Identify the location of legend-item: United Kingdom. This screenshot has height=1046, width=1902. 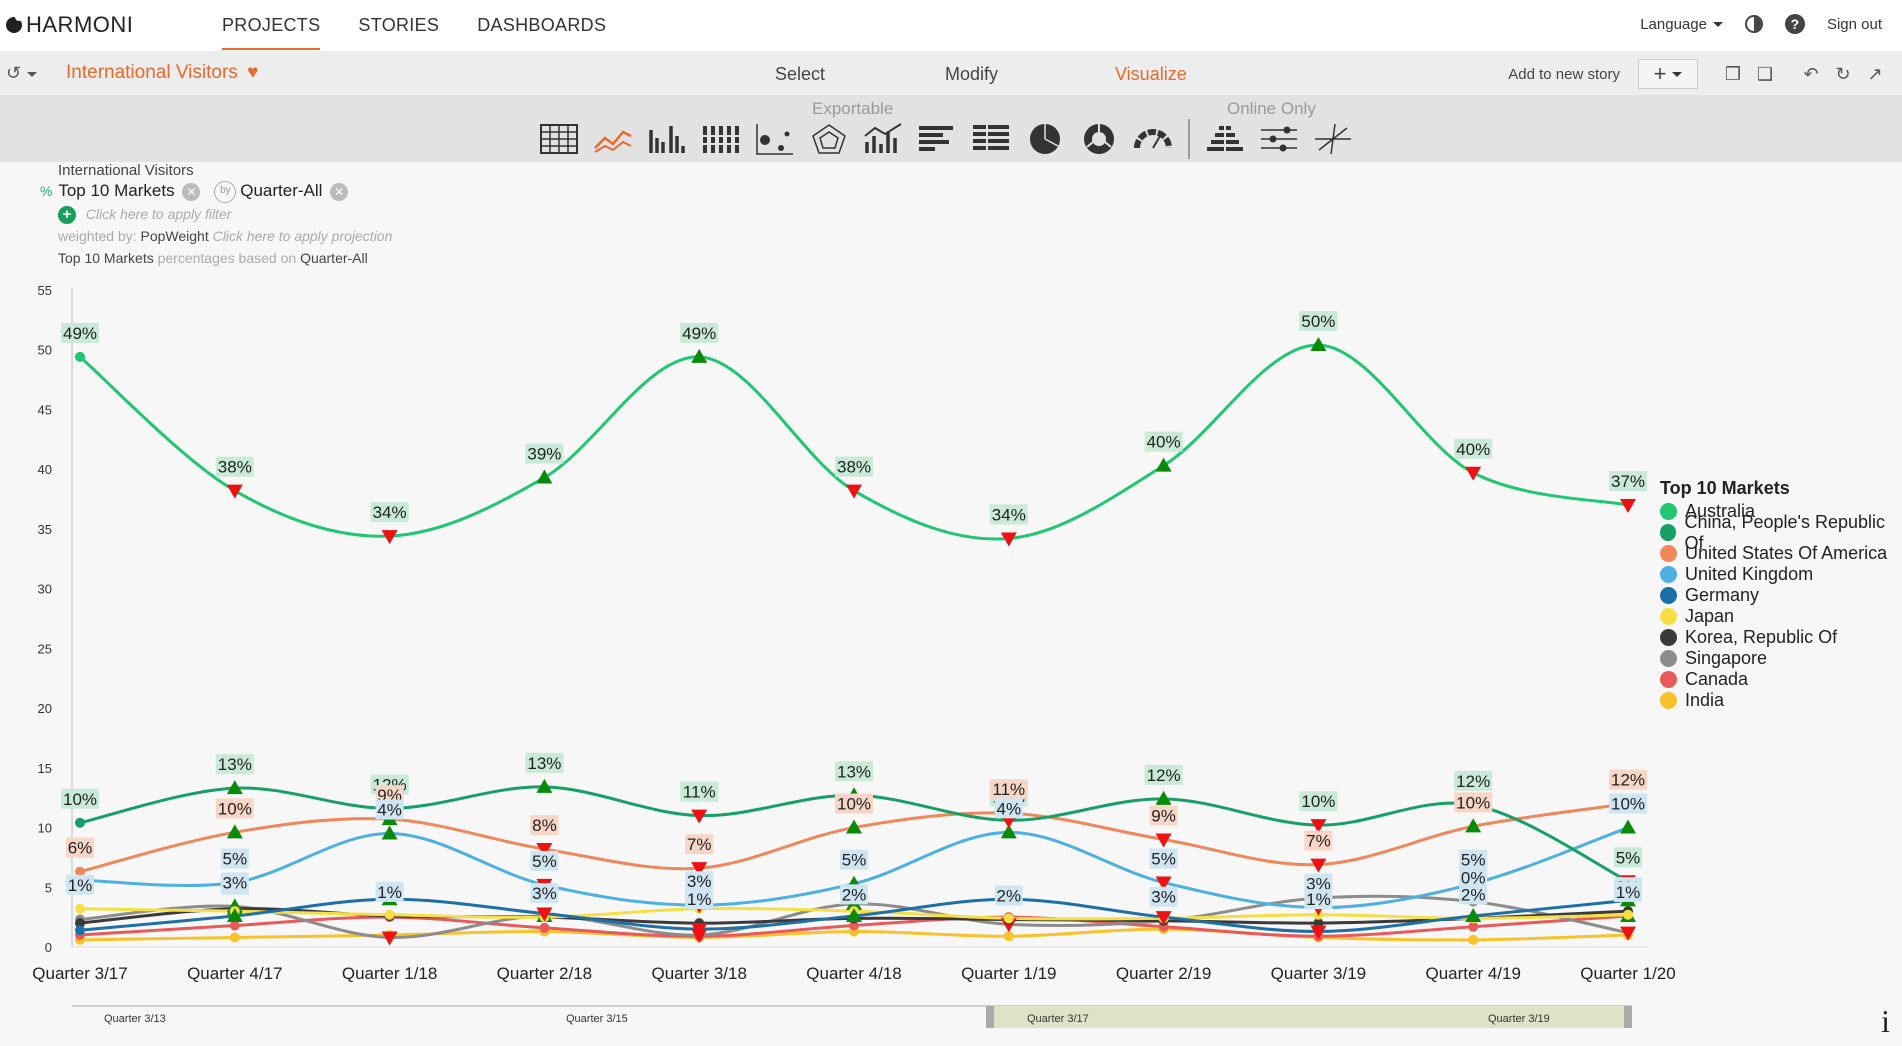
(1781, 574).